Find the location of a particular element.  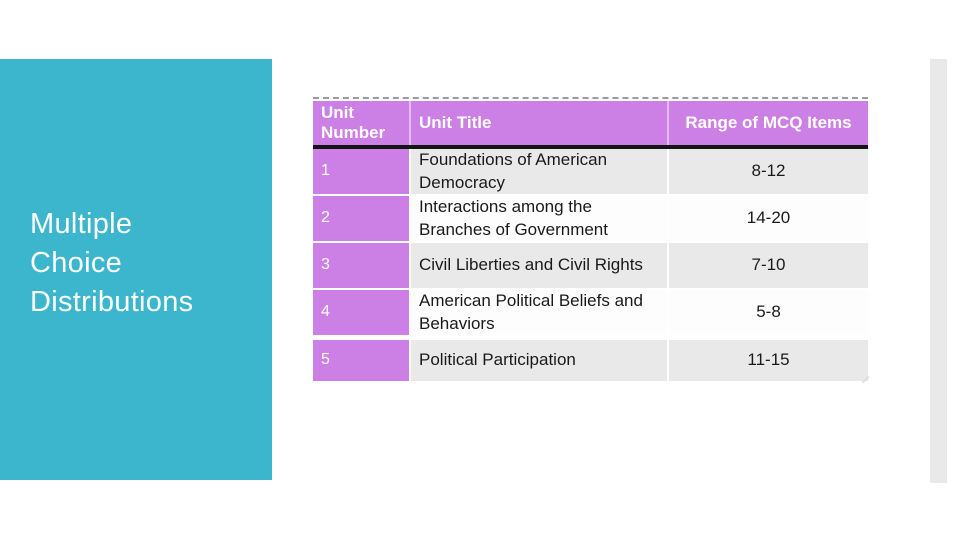

unit-number-cell: 4 is located at coordinates (362, 314).